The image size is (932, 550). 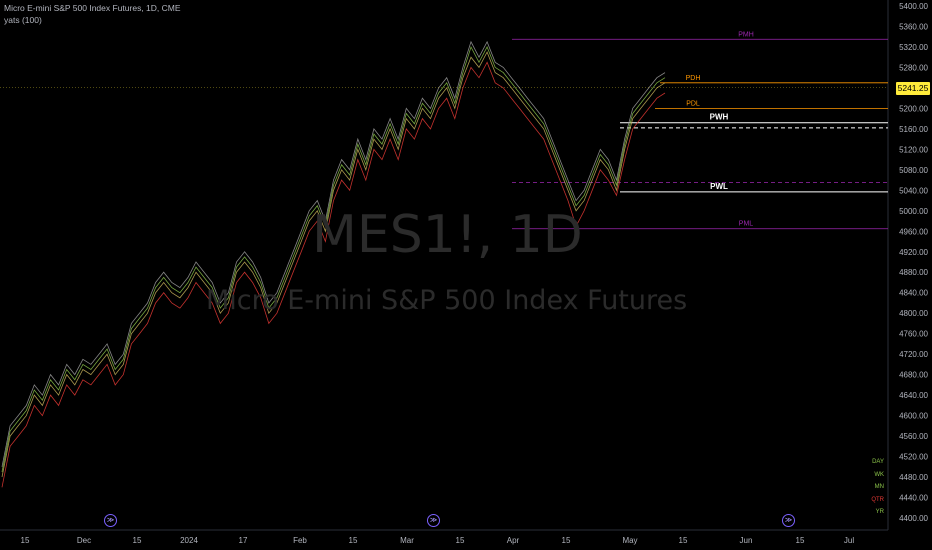 I want to click on legend-item-yr: YR, so click(x=879, y=512).